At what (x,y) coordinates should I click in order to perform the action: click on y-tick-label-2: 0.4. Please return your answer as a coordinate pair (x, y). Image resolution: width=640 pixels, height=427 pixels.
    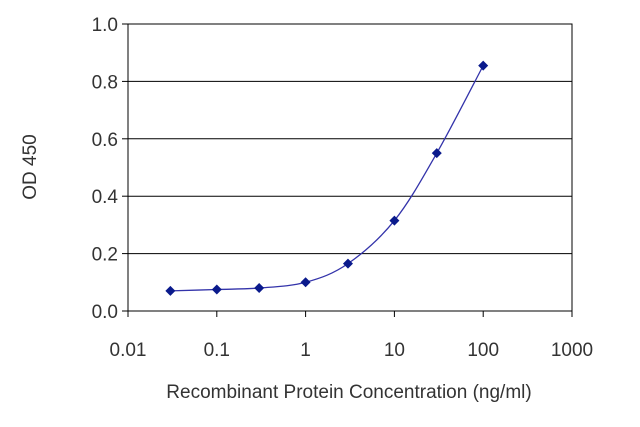
    Looking at the image, I should click on (105, 197).